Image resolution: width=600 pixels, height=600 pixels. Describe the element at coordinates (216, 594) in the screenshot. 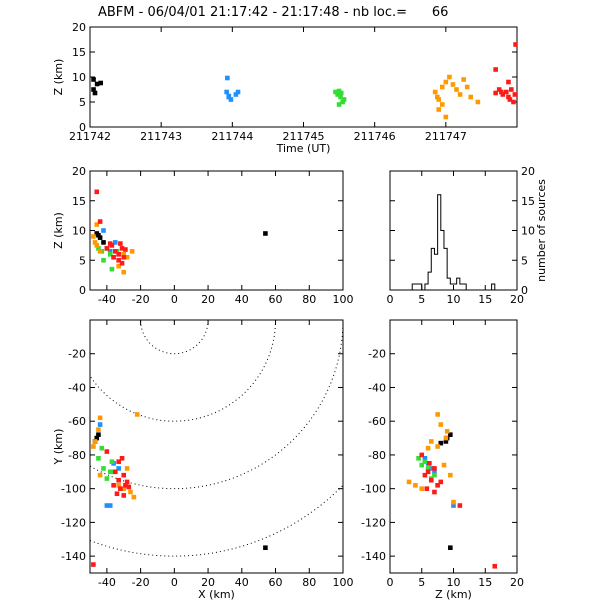

I see `plan-view-x-axis-label: X (km)` at that location.